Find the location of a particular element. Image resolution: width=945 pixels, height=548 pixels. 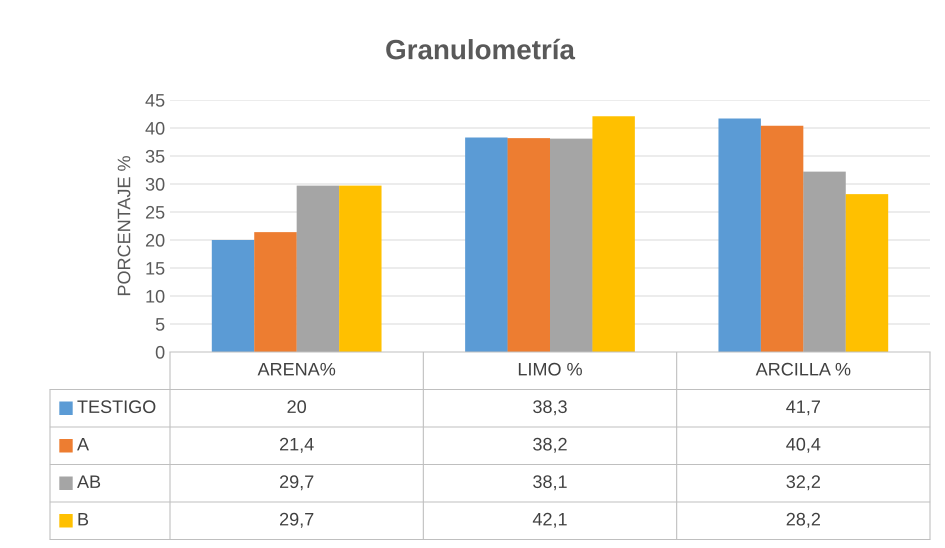

y-tick-label: 45 is located at coordinates (154, 100).